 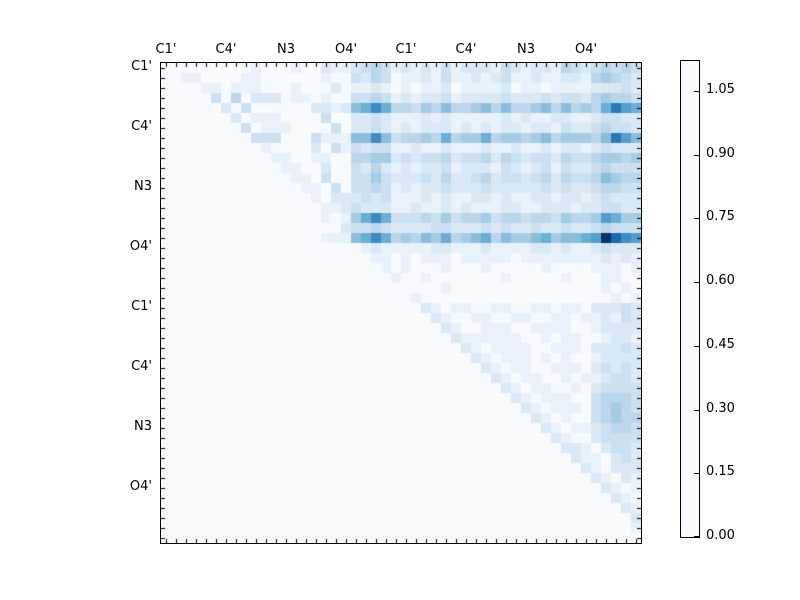 I want to click on colorbar-tick-label: 0.60, so click(x=720, y=280).